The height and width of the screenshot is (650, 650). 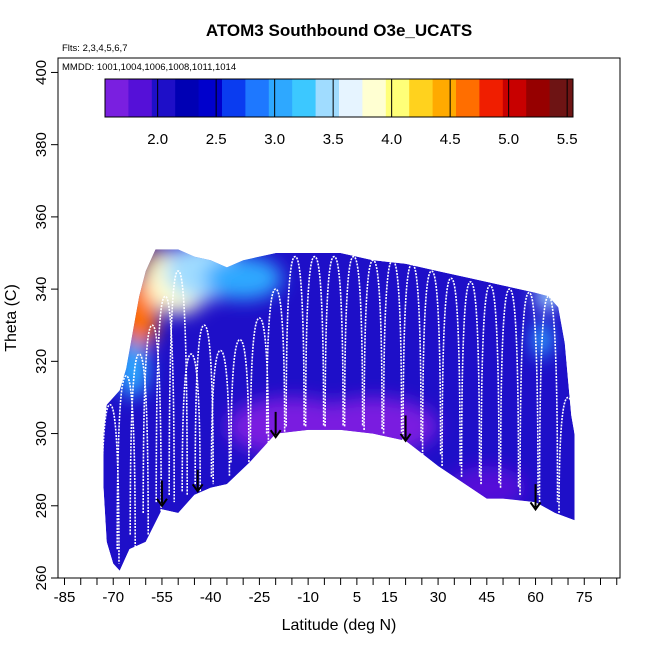 What do you see at coordinates (349, 461) in the screenshot?
I see `flight-arrows` at bounding box center [349, 461].